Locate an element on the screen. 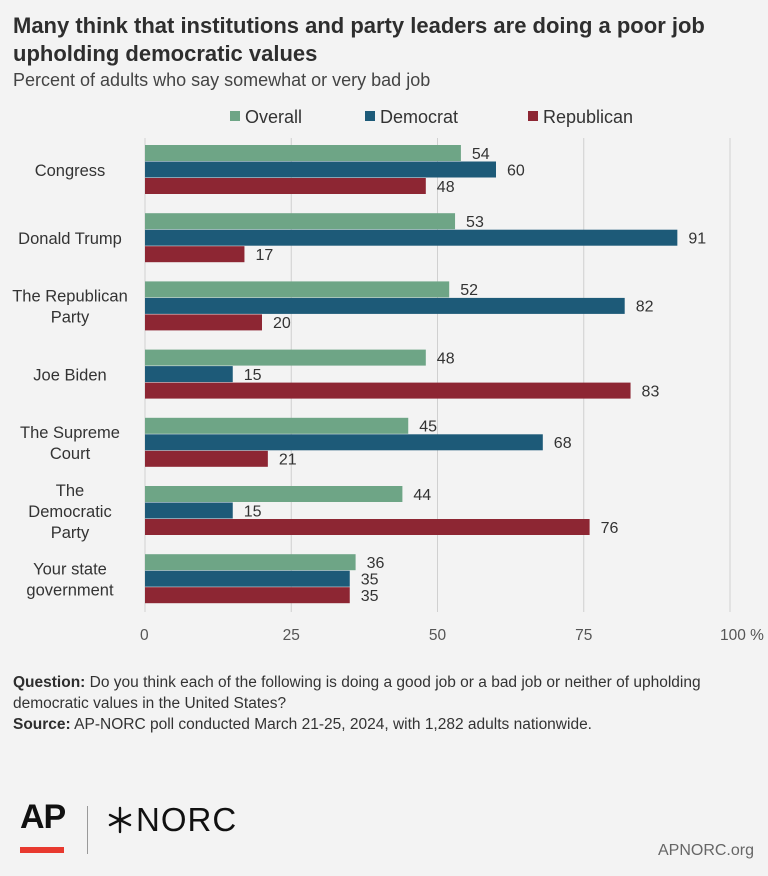 The width and height of the screenshot is (768, 876). category-label: Congress is located at coordinates (70, 171).